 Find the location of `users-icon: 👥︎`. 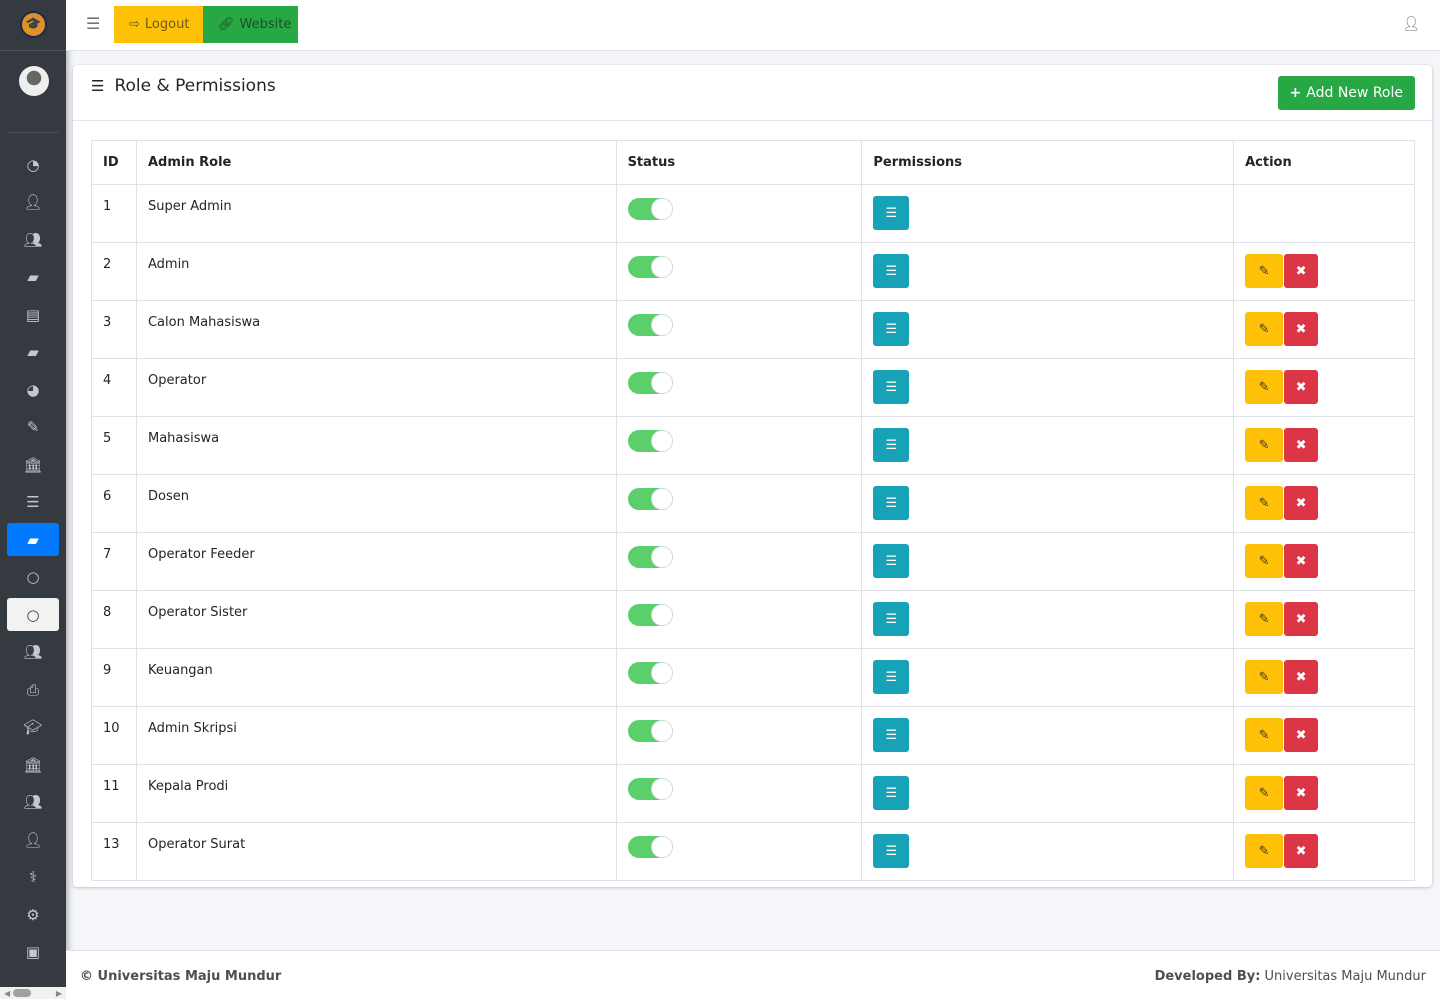

users-icon: 👥︎ is located at coordinates (33, 802).